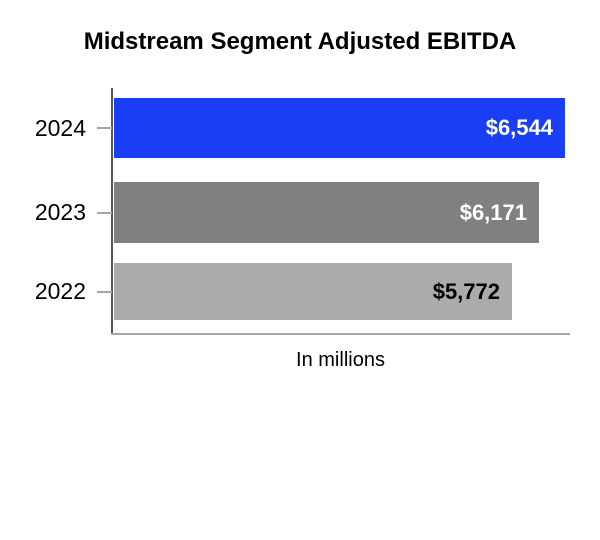 This screenshot has width=600, height=540. What do you see at coordinates (519, 127) in the screenshot?
I see `value-label-2024: $6,544` at bounding box center [519, 127].